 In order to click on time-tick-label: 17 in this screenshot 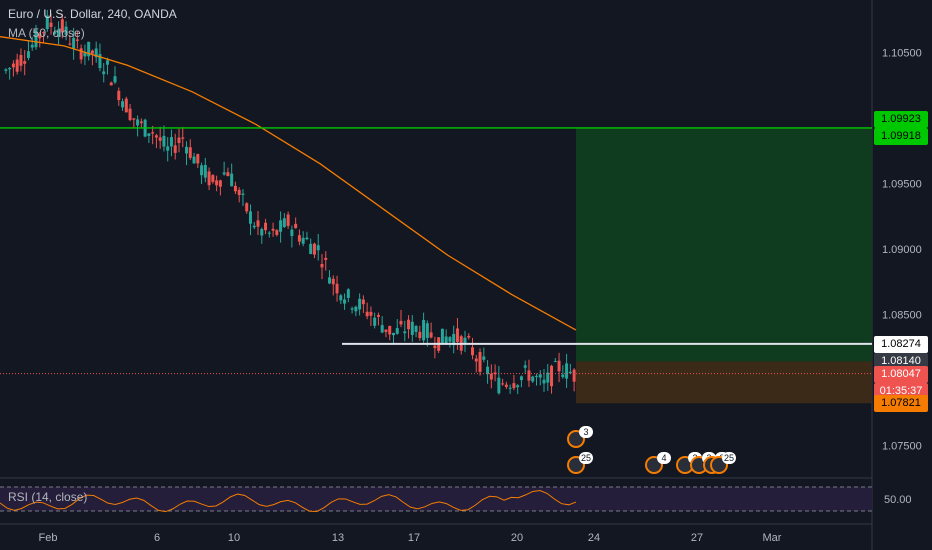, I will do `click(414, 538)`.